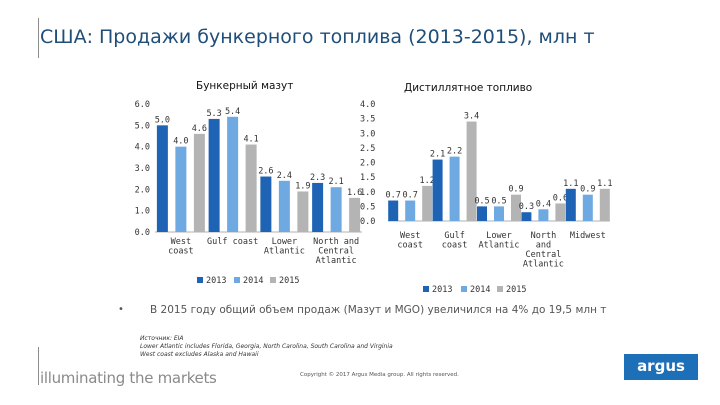 The height and width of the screenshot is (405, 720). I want to click on y-tick-label: 4.0, so click(367, 105).